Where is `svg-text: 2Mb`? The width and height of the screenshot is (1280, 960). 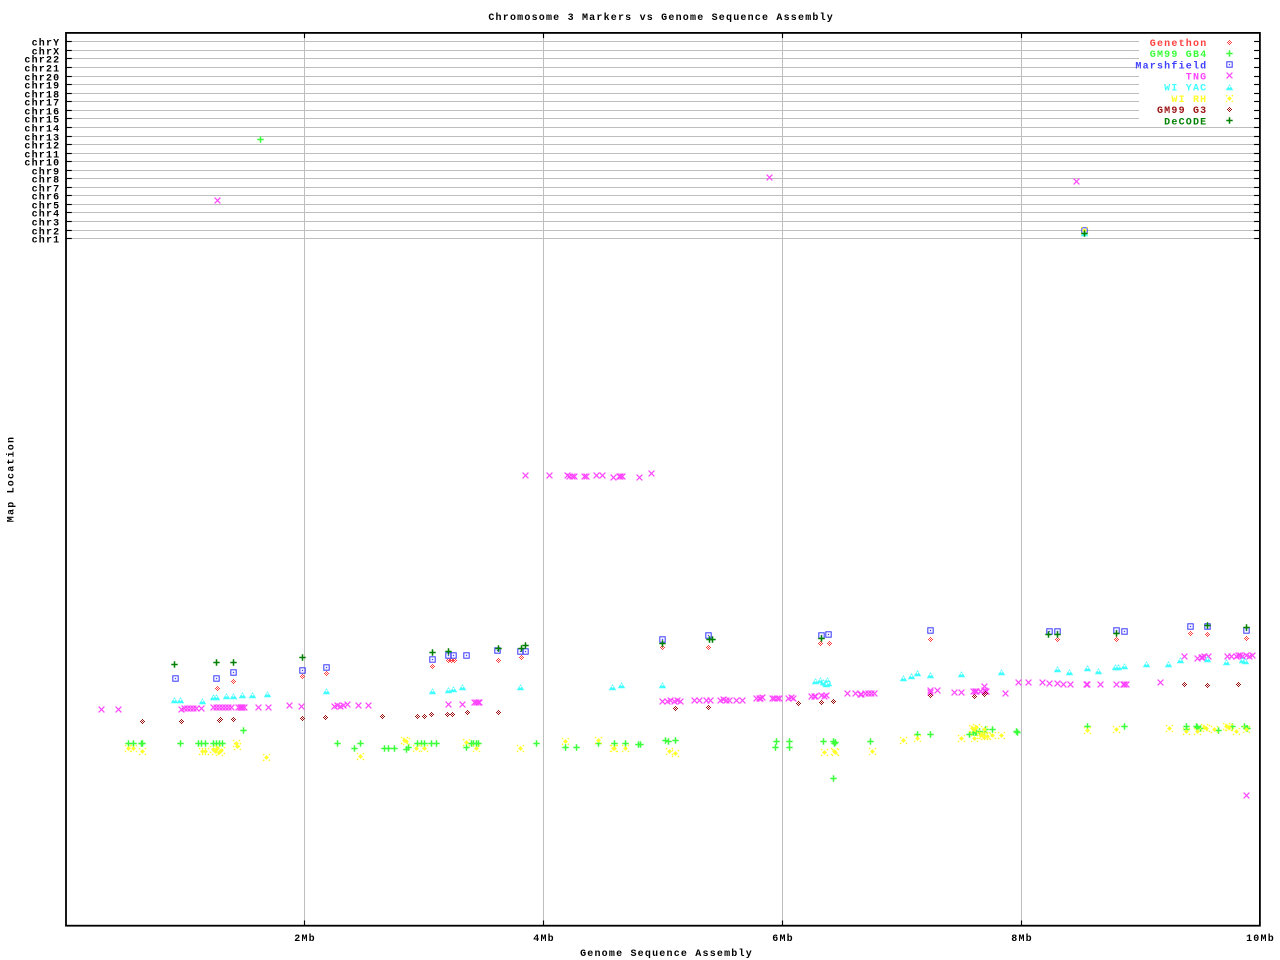 svg-text: 2Mb is located at coordinates (305, 939).